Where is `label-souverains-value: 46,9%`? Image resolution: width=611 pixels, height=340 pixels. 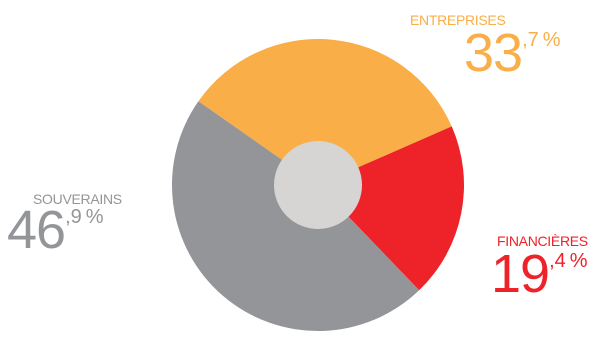
label-souverains-value: 46,9% is located at coordinates (64, 230).